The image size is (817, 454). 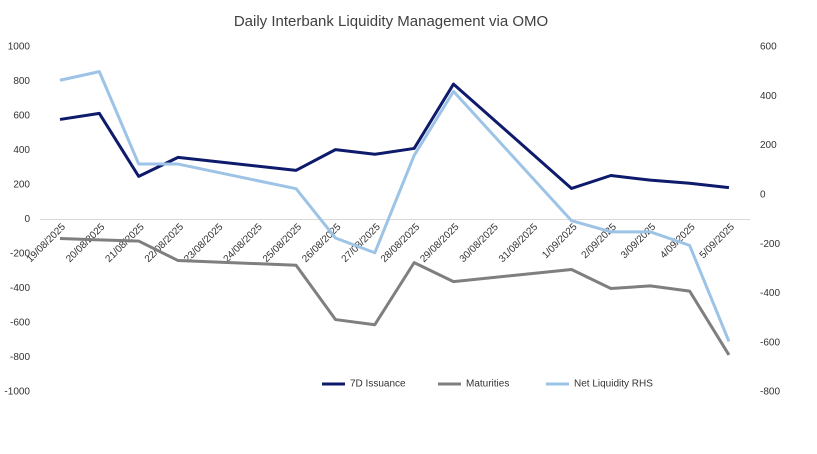 I want to click on x-tick-label: 22/08/2025, so click(x=164, y=242).